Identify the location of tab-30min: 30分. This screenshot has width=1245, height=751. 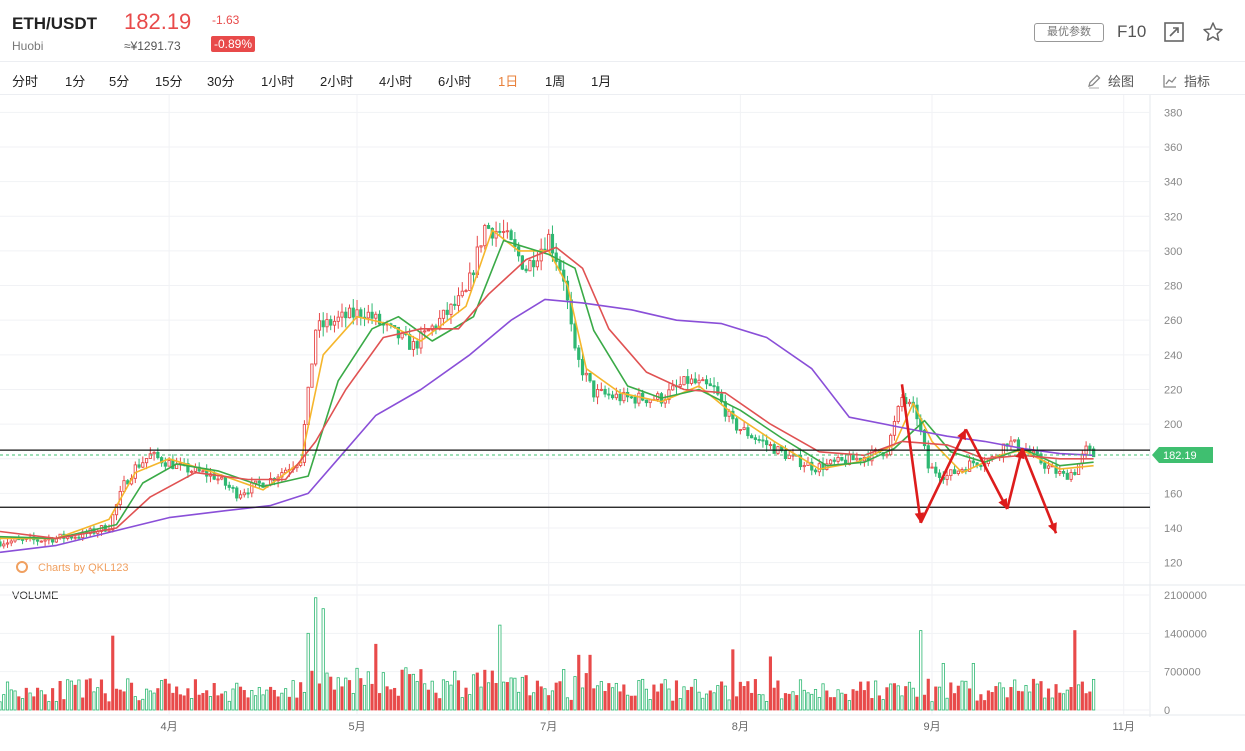
(221, 81).